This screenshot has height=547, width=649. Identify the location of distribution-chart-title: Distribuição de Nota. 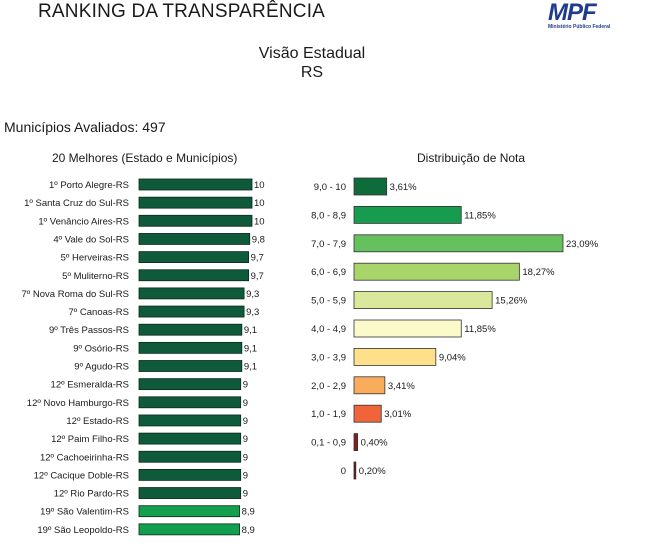
(471, 158).